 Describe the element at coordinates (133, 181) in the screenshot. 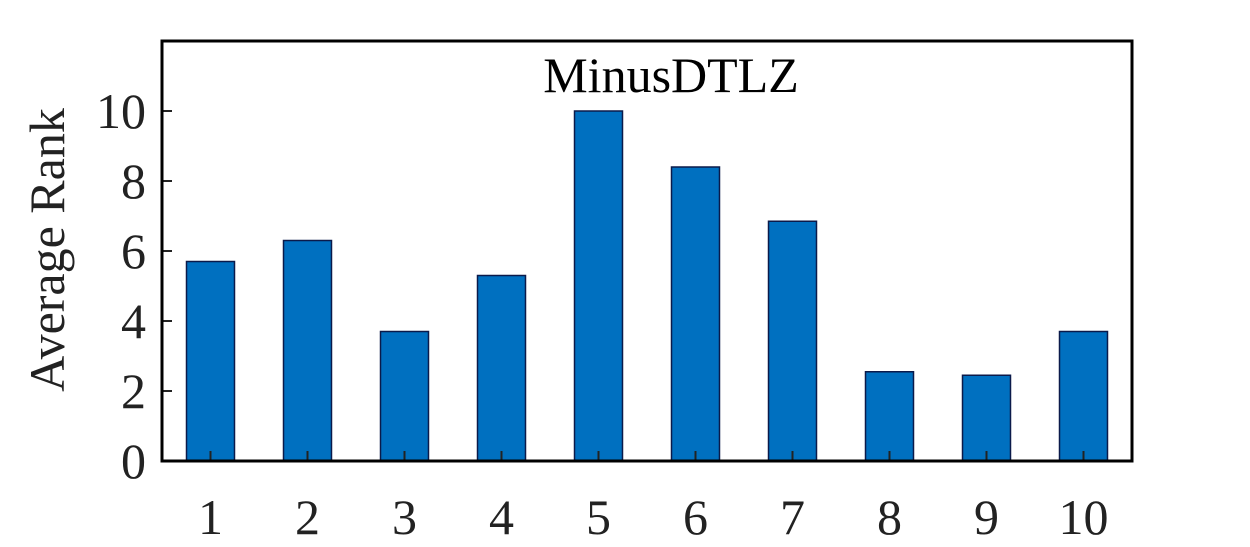

I see `y-tick-label: 8` at that location.